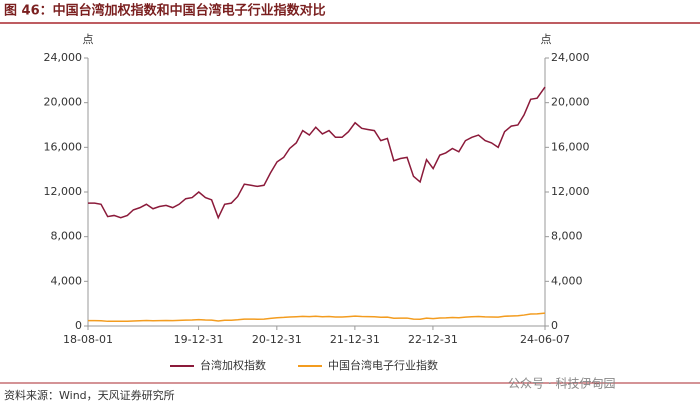  Describe the element at coordinates (567, 280) in the screenshot. I see `y2-tick-label: 4,000` at that location.